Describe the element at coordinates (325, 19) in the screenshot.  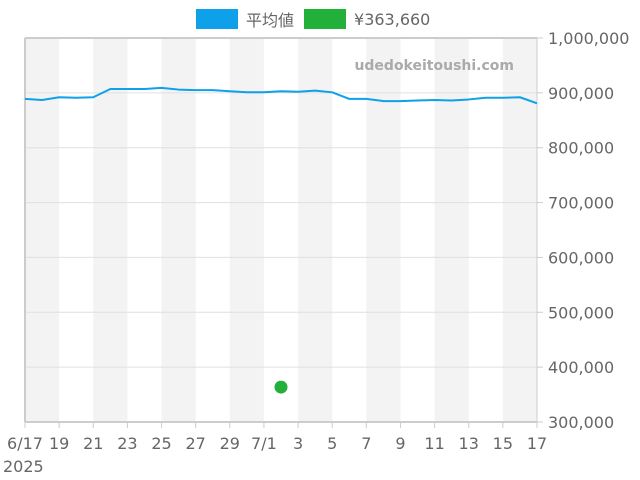
I see `legend-swatch-price` at that location.